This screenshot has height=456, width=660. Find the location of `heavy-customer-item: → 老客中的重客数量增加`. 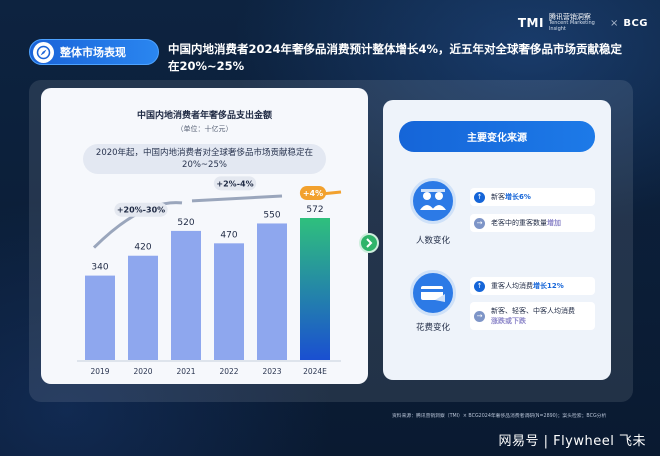

heavy-customer-item: → 老客中的重客数量增加 is located at coordinates (532, 223).